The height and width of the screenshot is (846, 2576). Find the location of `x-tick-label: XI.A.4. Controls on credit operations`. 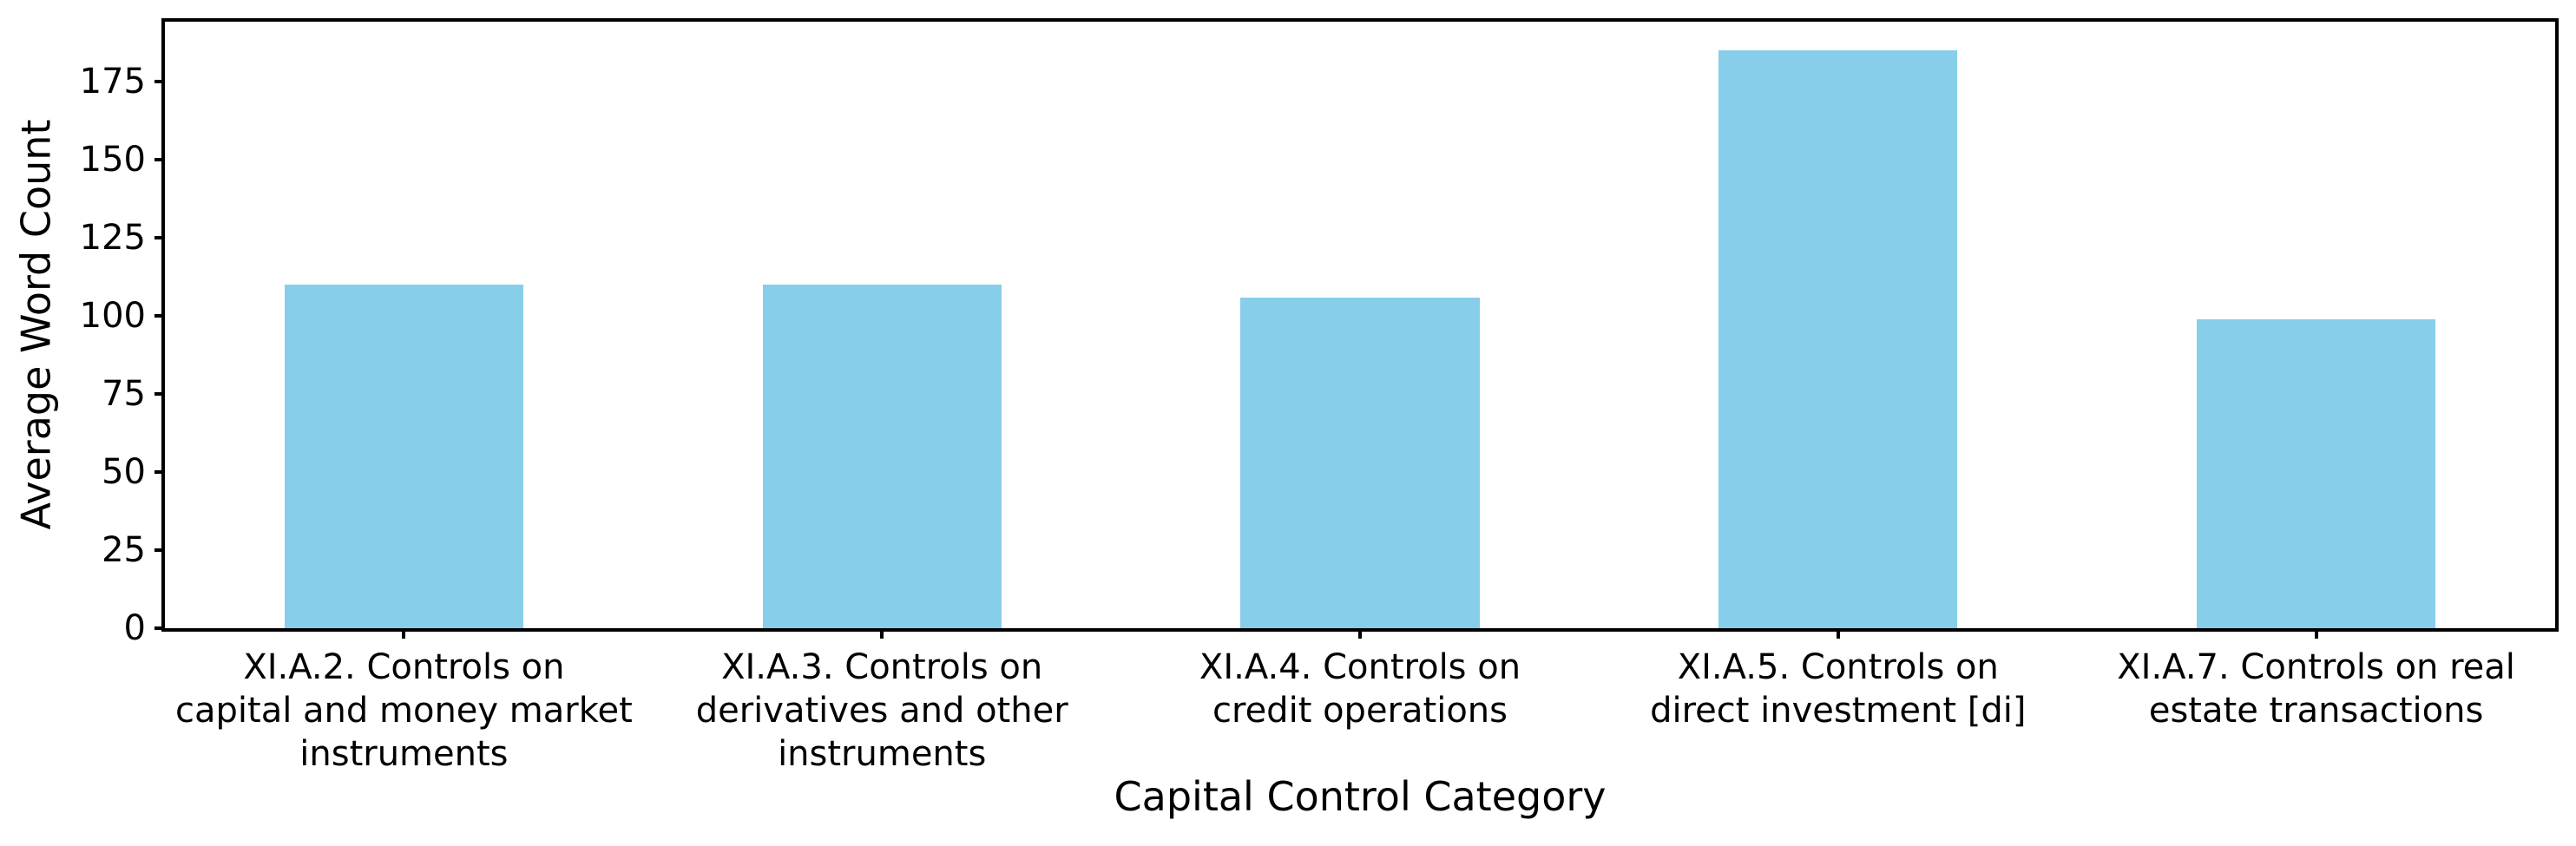

x-tick-label: XI.A.4. Controls on credit operations is located at coordinates (1360, 689).